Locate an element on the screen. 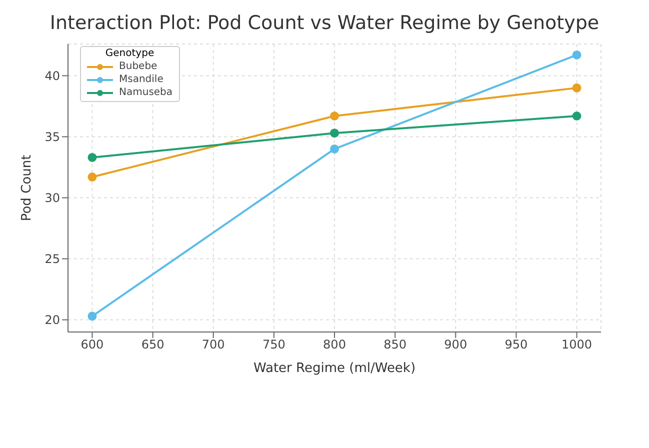 Image resolution: width=649 pixels, height=448 pixels. legend-label: Bubebe is located at coordinates (138, 67).